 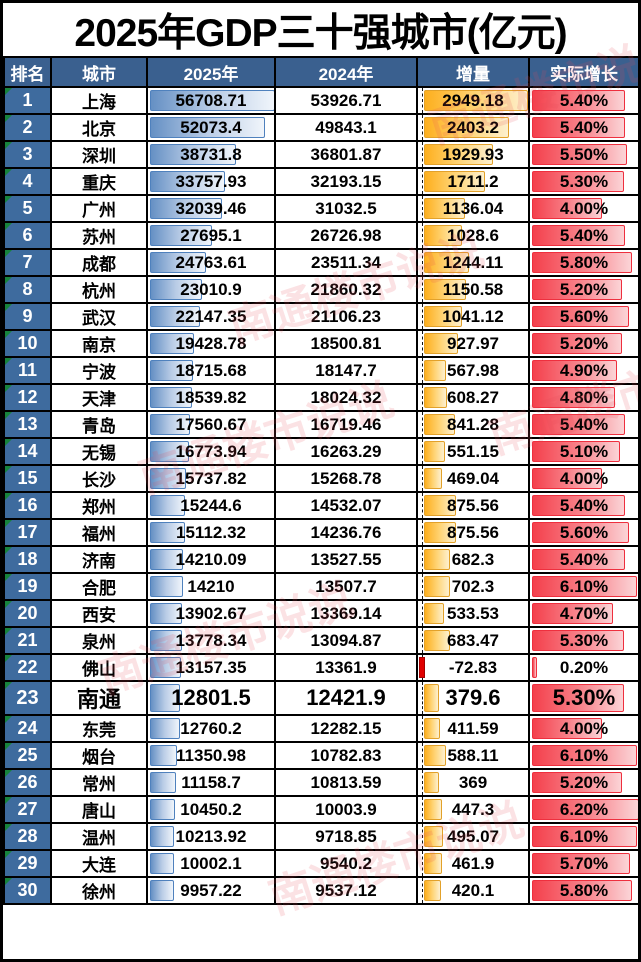 What do you see at coordinates (27, 890) in the screenshot?
I see `rank-cell: 30` at bounding box center [27, 890].